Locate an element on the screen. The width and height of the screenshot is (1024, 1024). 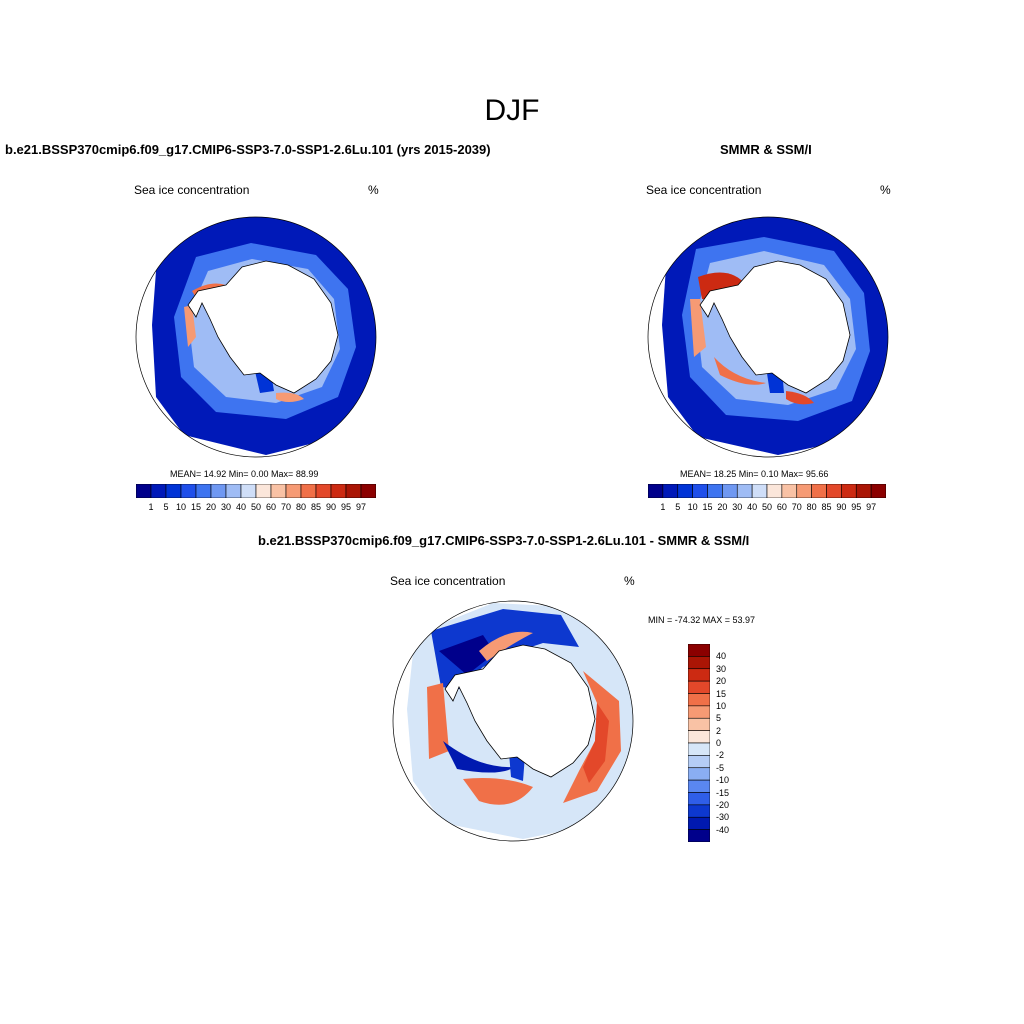
obs-colorbar-tick-label: 20 is located at coordinates (722, 507).